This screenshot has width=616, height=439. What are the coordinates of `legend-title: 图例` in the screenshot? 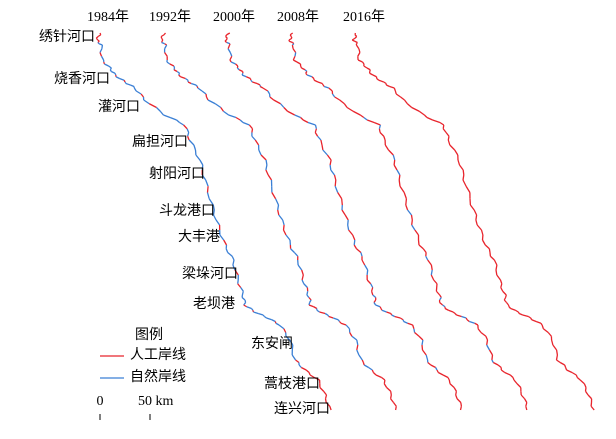 It's located at (149, 335).